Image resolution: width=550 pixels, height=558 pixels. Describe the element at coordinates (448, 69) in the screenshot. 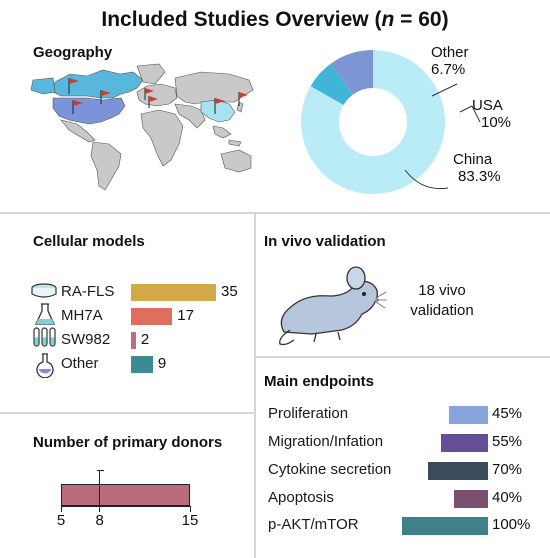

I see `donut-value-other: 6.7%` at that location.